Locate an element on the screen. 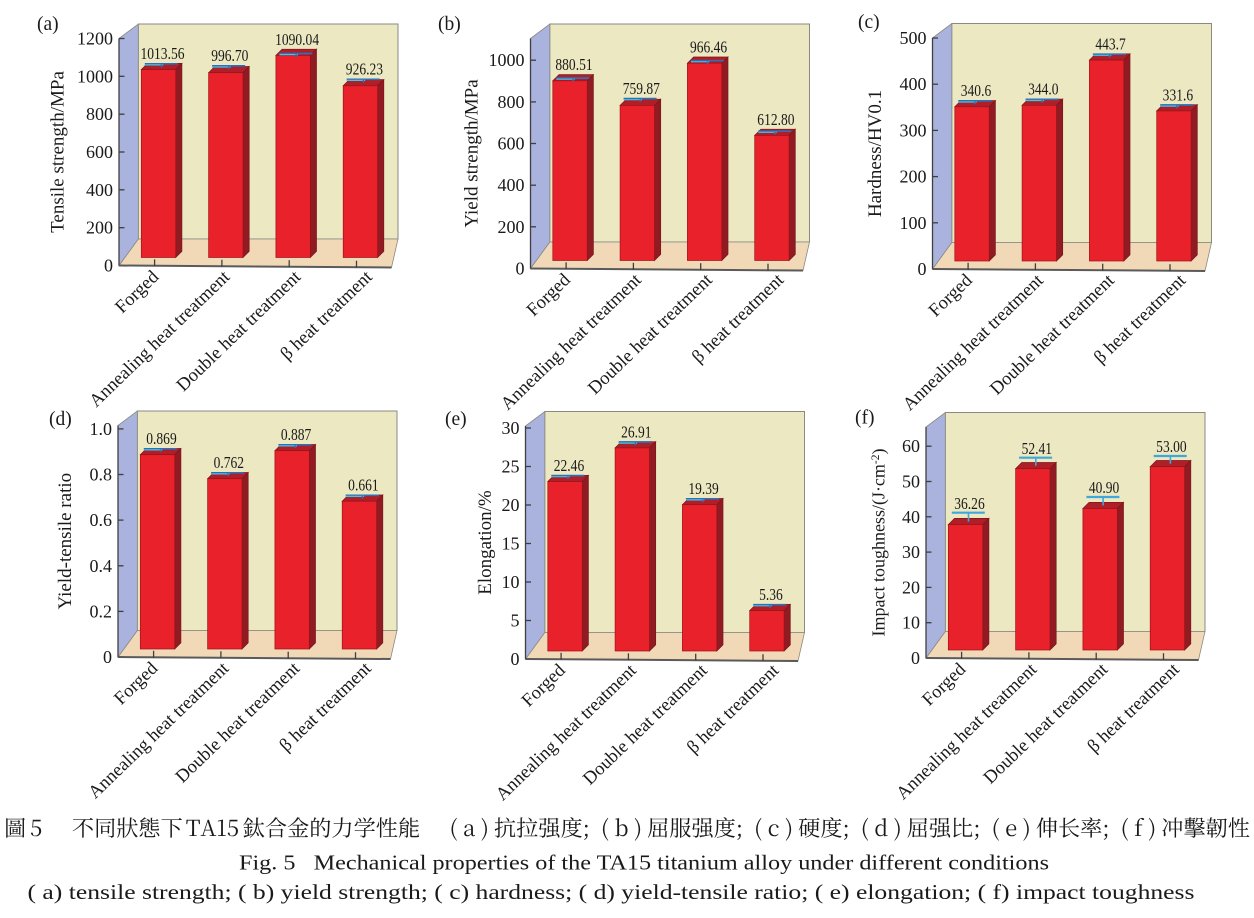 This screenshot has height=918, width=1254. svg-text: 0.661 is located at coordinates (363, 485).